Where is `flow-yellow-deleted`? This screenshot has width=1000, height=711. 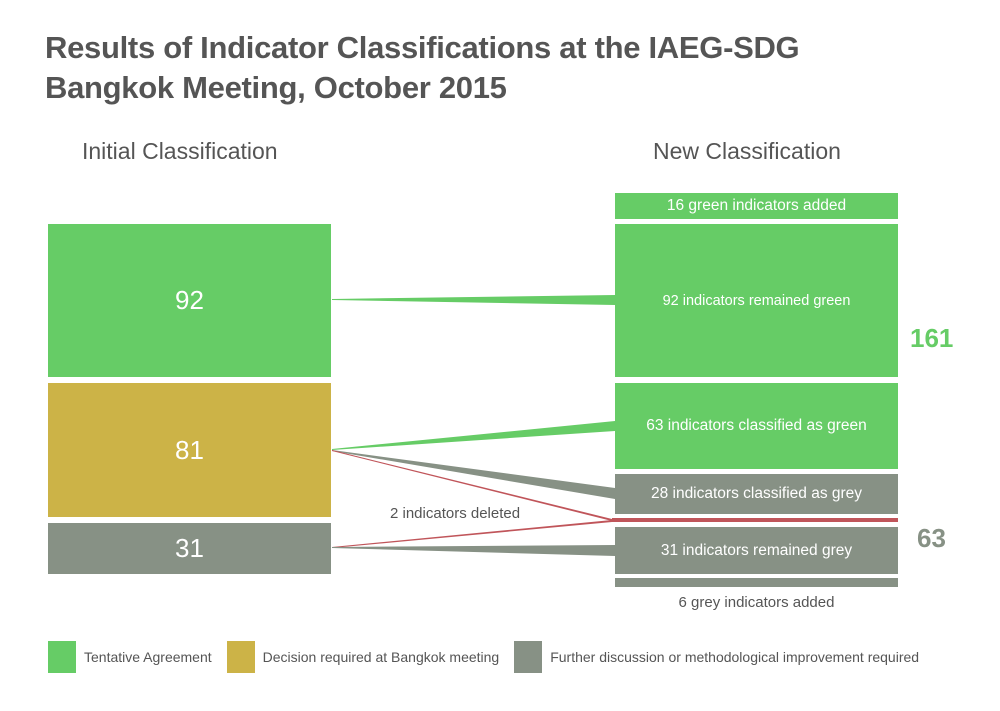 flow-yellow-deleted is located at coordinates (472, 485).